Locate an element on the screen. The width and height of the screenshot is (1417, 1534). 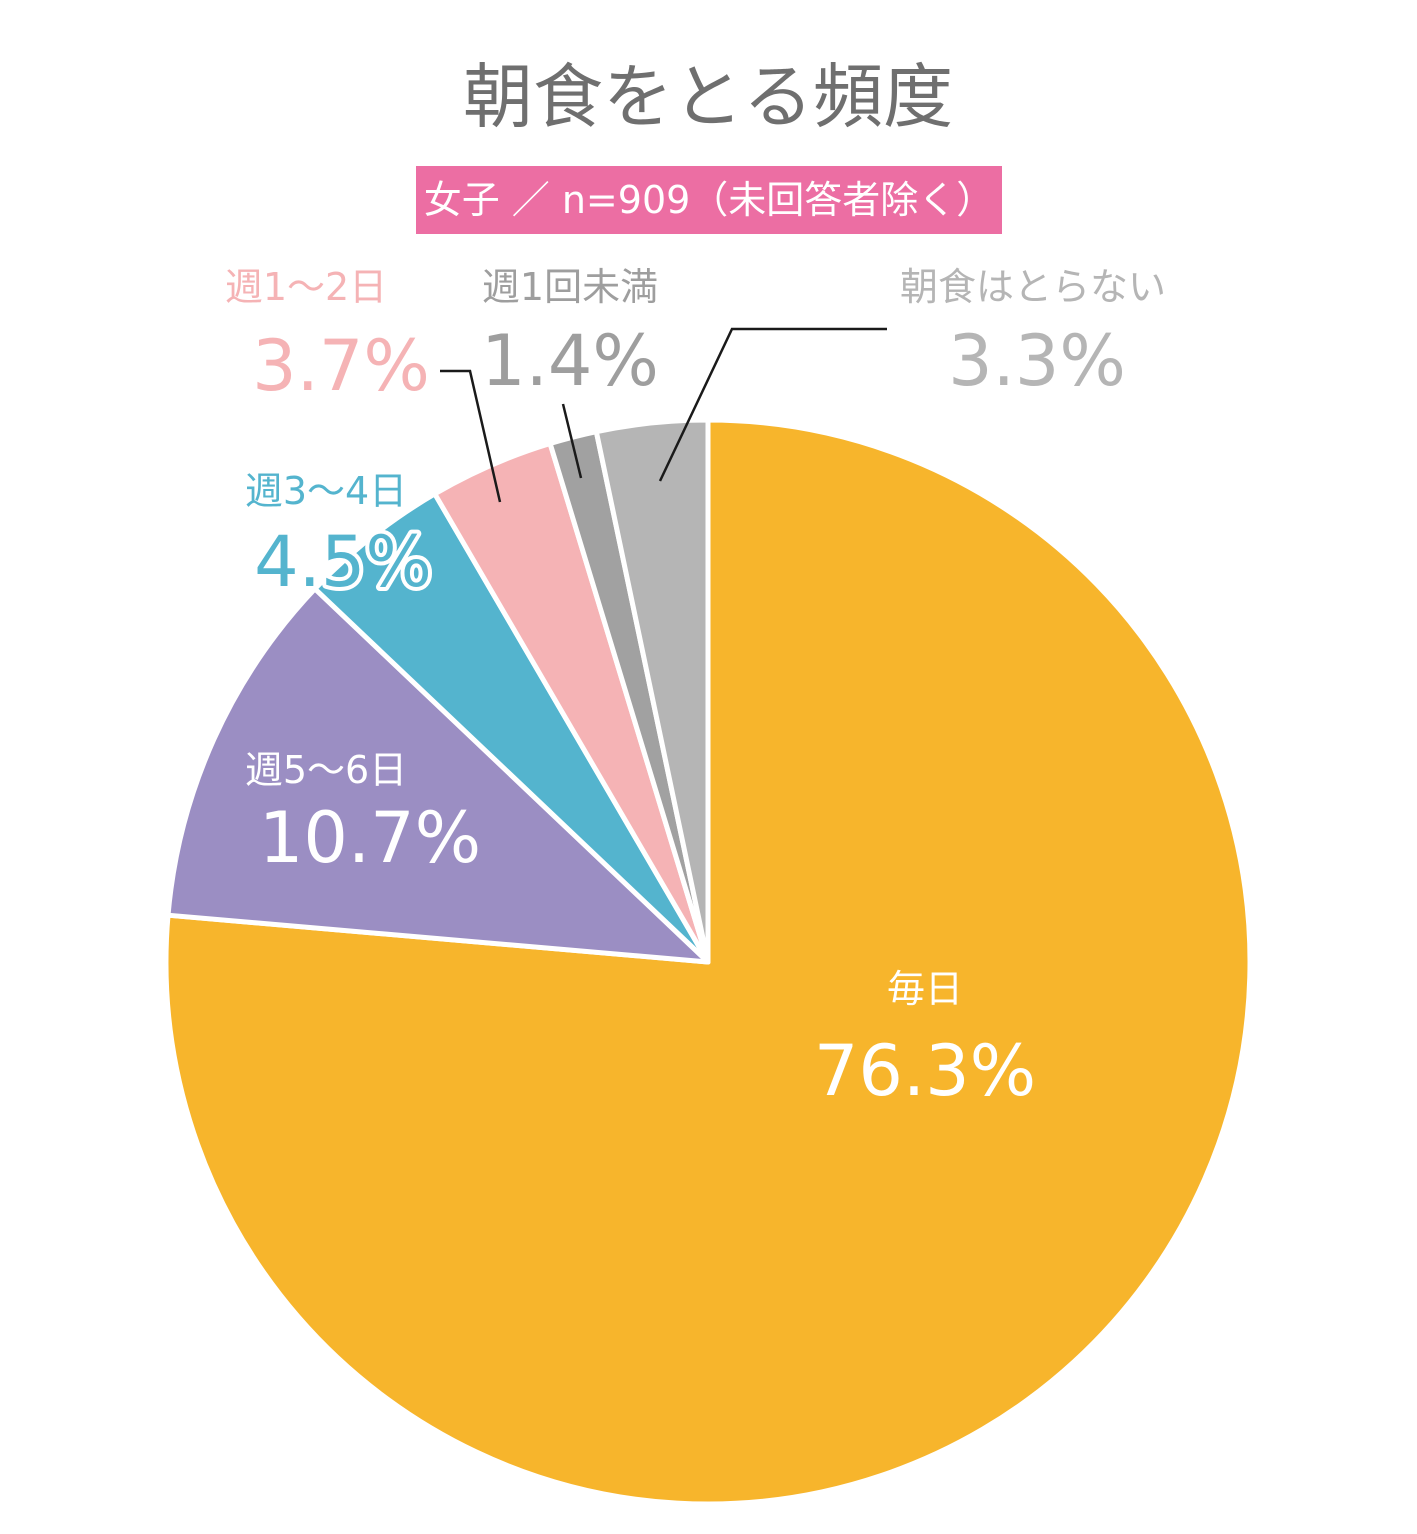
slice-2-category-label: 週5～6日 is located at coordinates (326, 770).